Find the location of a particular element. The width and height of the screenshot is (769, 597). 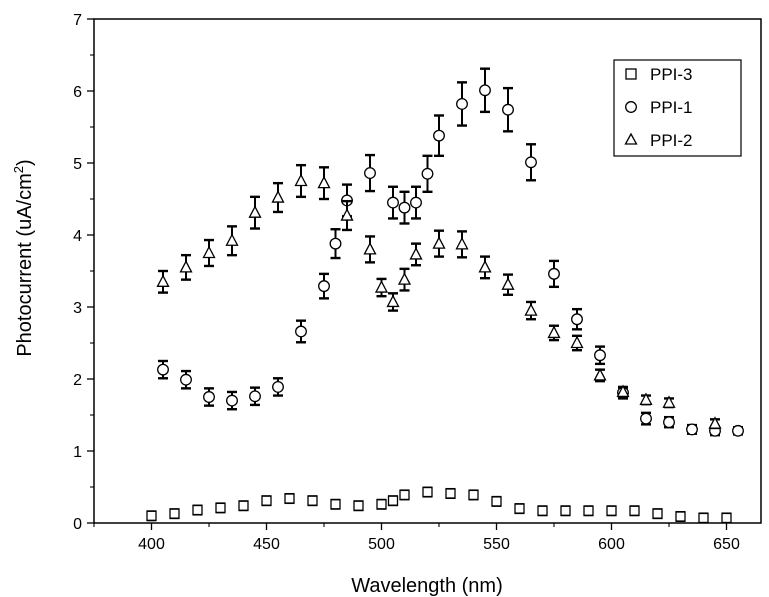

legend-label-ppi-1: PPI-1 is located at coordinates (671, 107).